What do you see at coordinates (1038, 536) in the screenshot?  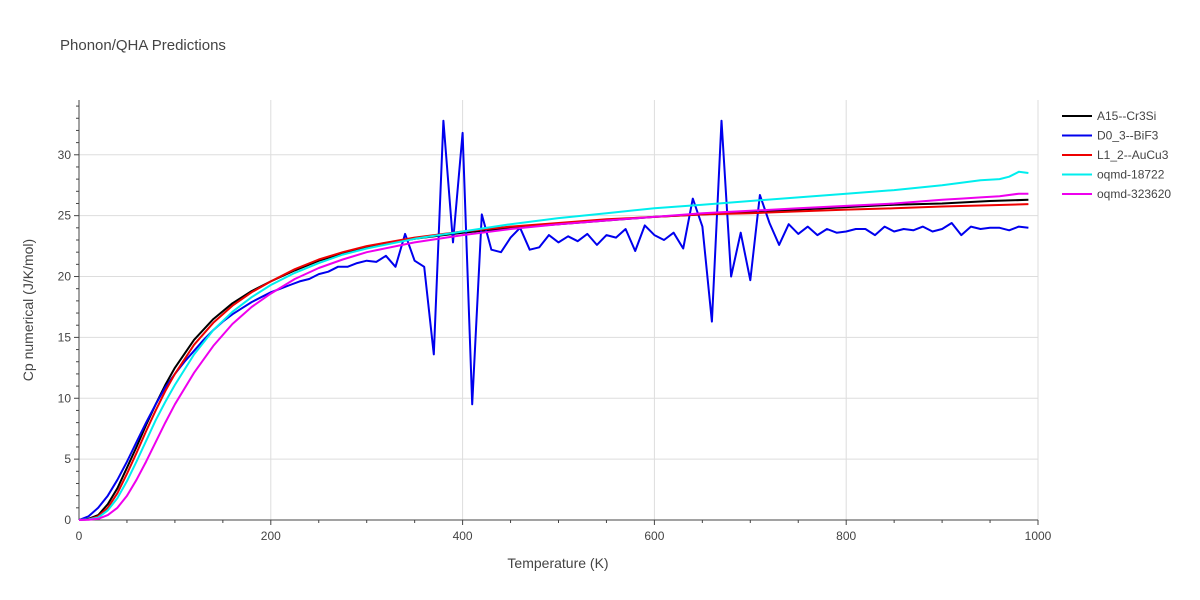 I see `x-tick-label: 1000` at bounding box center [1038, 536].